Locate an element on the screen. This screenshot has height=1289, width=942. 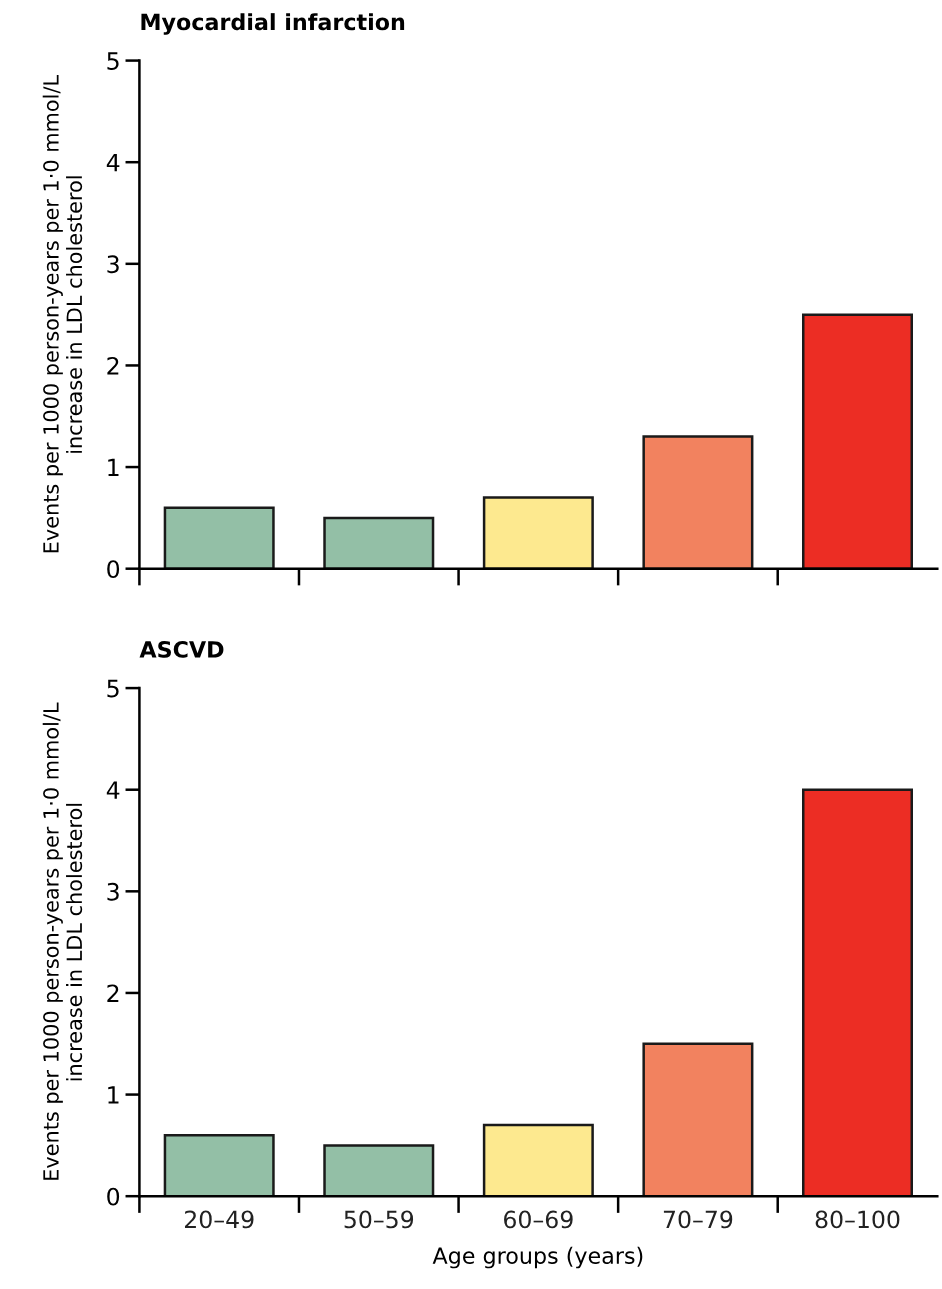
chart-title: Myocardial infarction is located at coordinates (273, 24).